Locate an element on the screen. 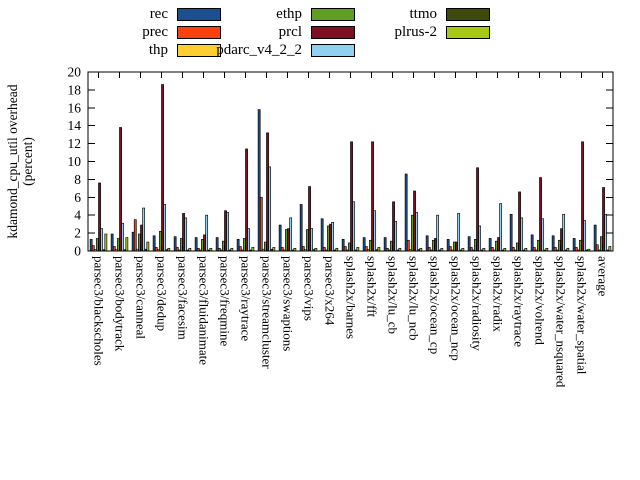  y-axis-title: kdamond_cpu_util overhead (percent) is located at coordinates (20, 161).